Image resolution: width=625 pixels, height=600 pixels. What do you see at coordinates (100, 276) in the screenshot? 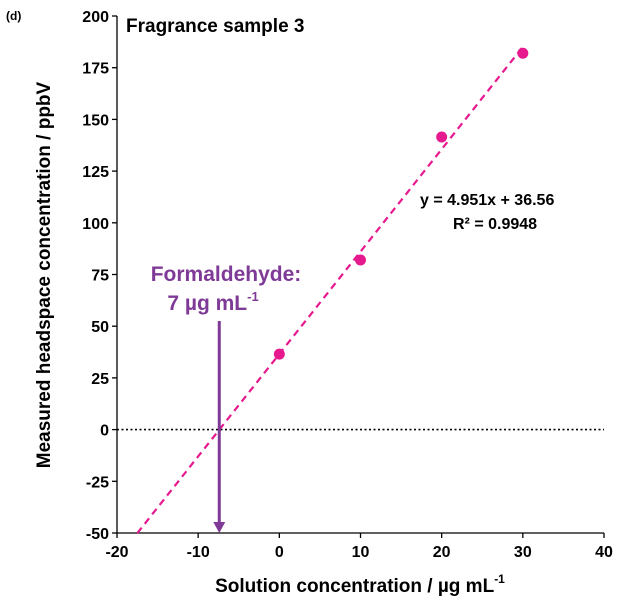
I see `y-tick-label: 75` at bounding box center [100, 276].